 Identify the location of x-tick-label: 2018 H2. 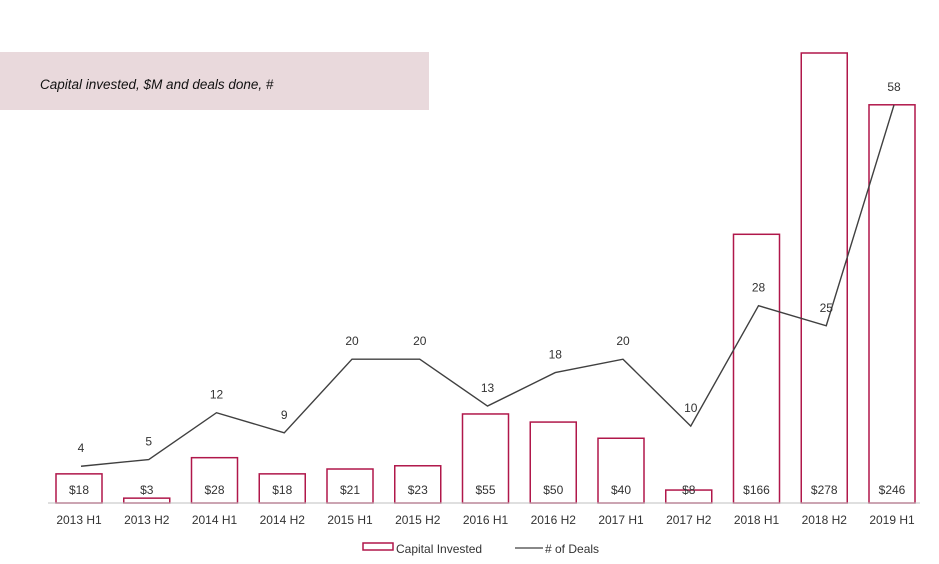
(825, 520).